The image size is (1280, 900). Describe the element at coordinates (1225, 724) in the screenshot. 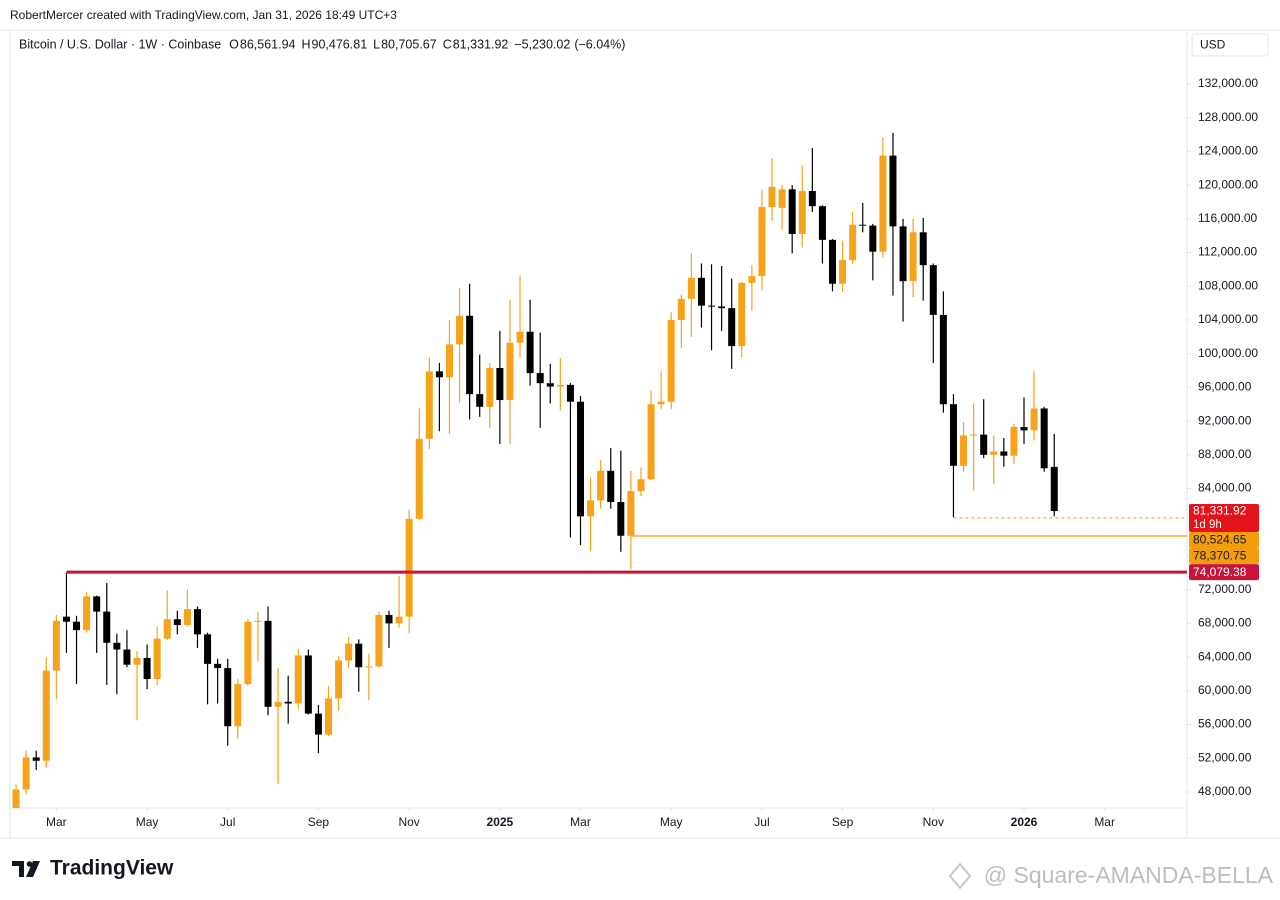

I see `y-tick-label: 56,000.00` at that location.